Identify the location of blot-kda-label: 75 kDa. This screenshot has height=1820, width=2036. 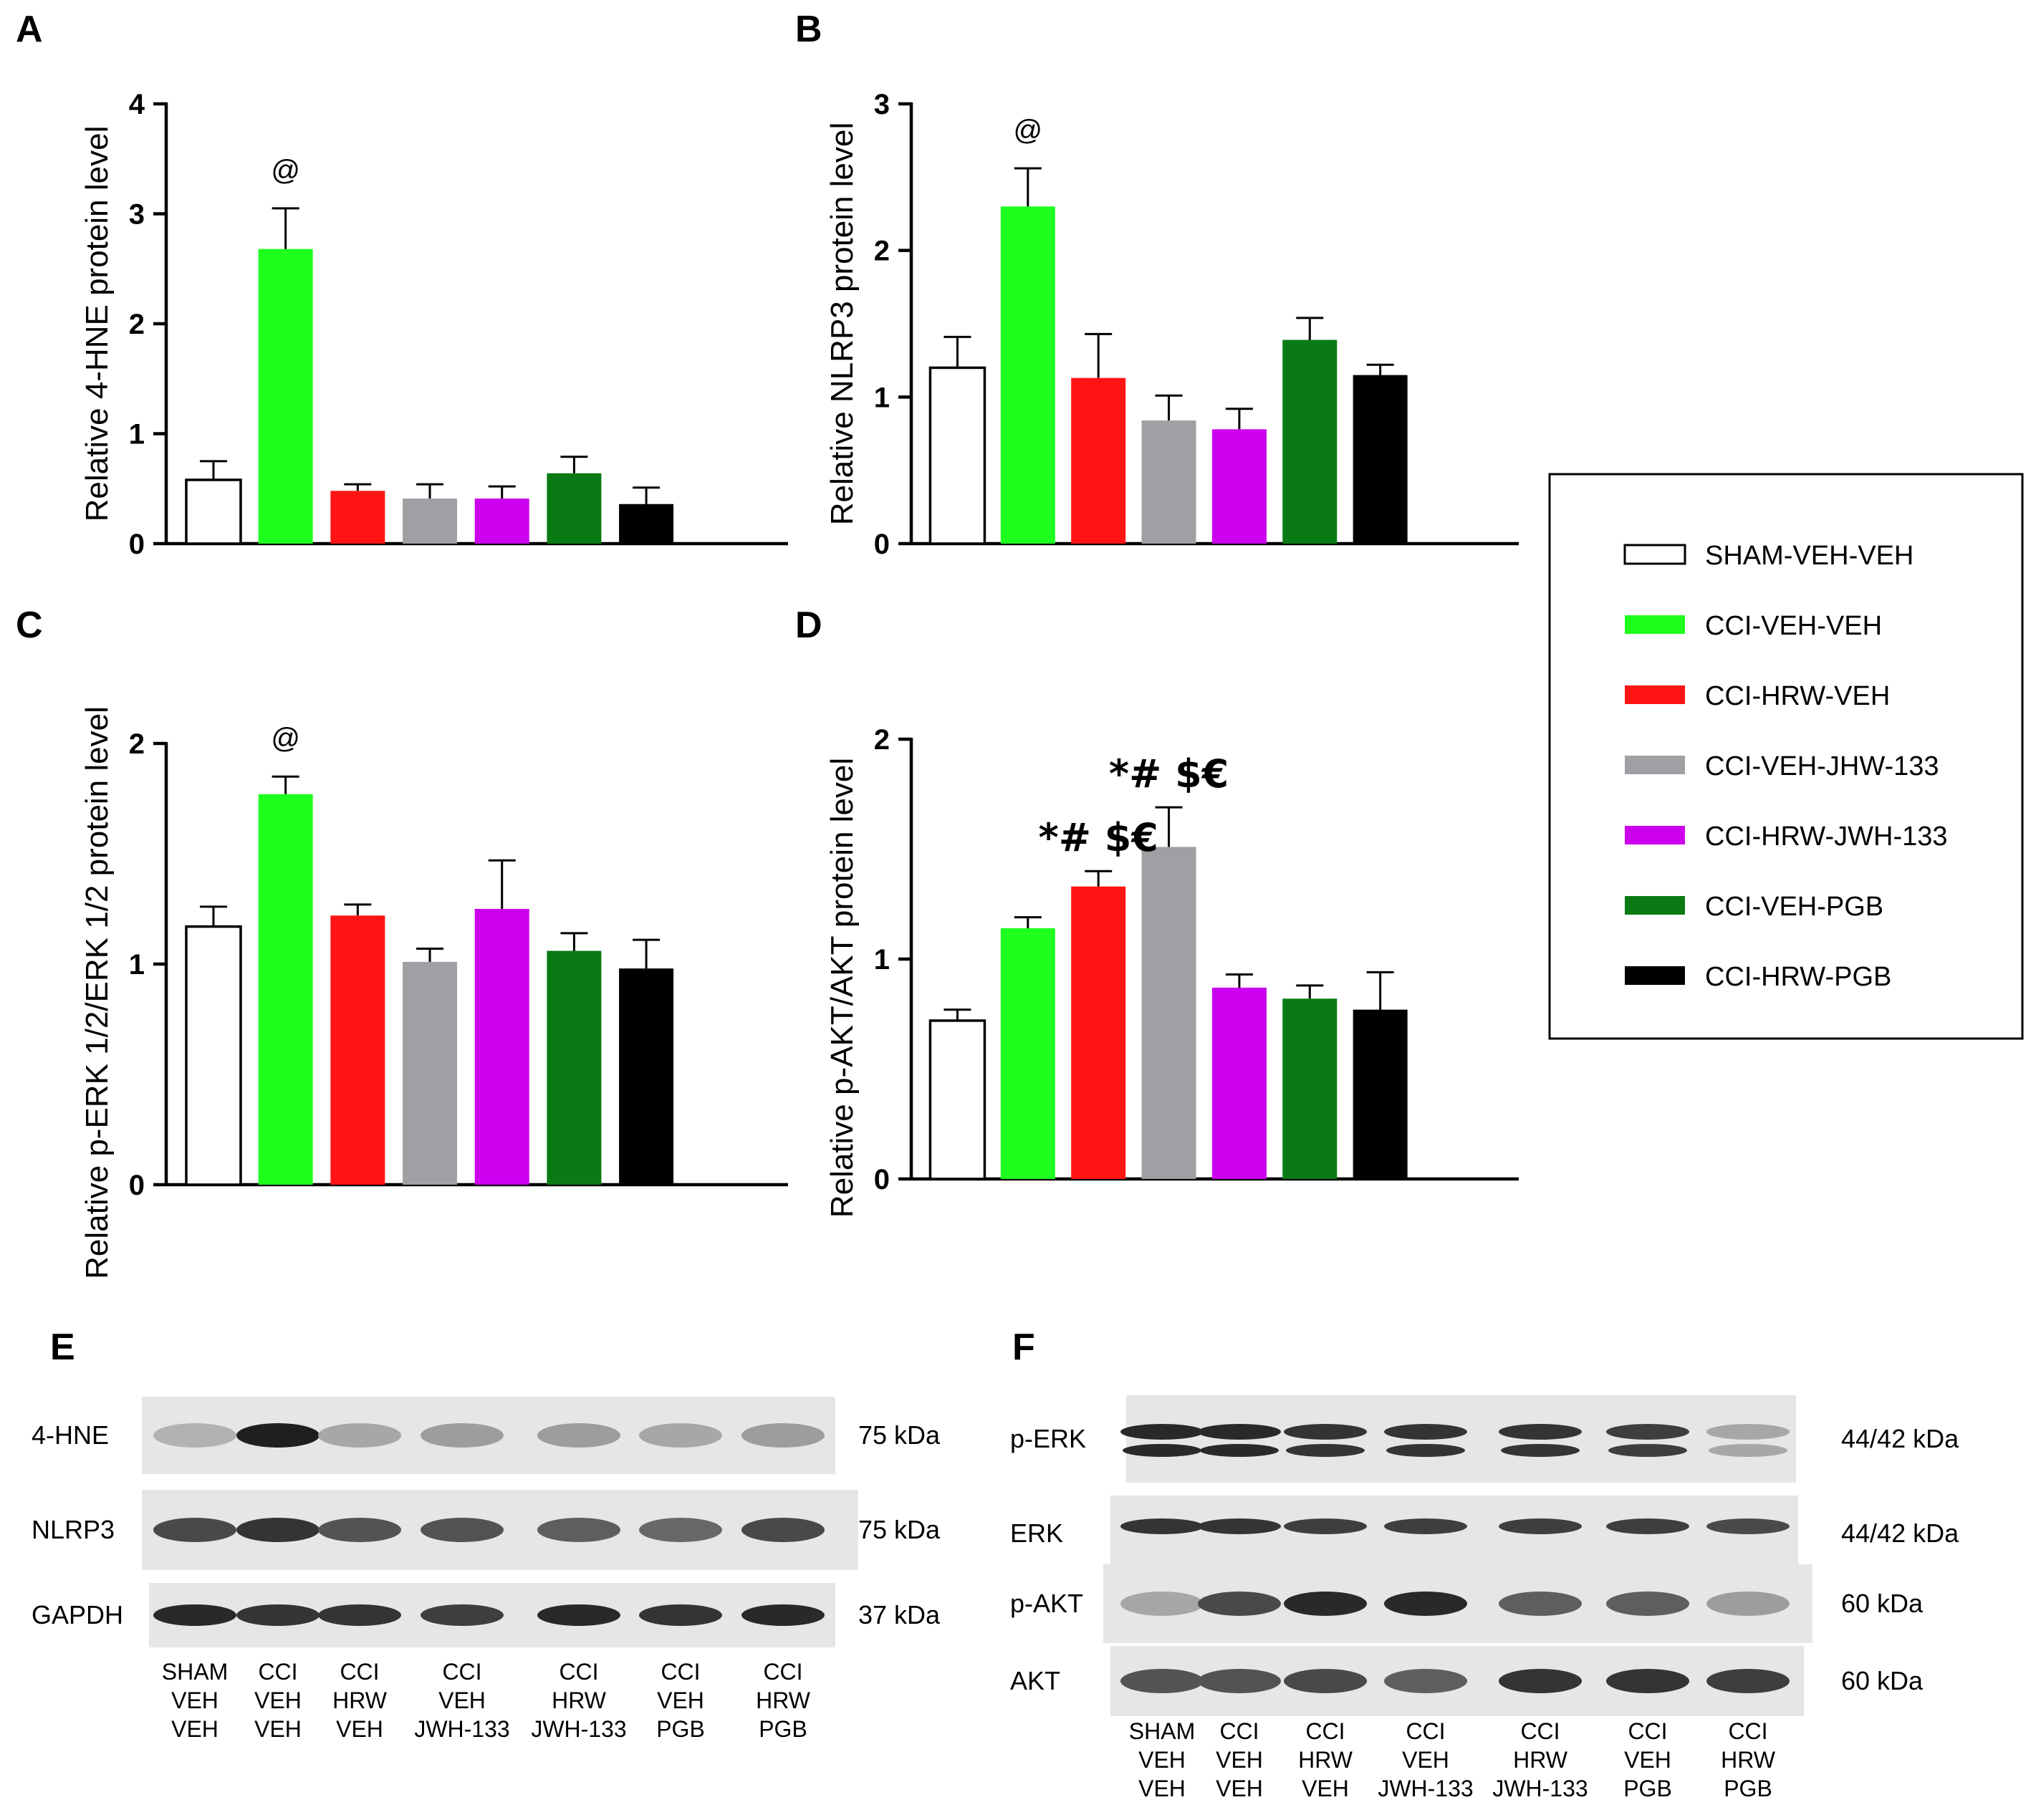
(900, 1529).